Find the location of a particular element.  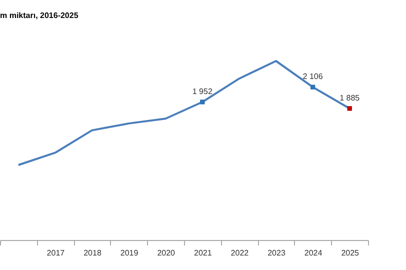

x-tick-label: 2023 is located at coordinates (277, 253).